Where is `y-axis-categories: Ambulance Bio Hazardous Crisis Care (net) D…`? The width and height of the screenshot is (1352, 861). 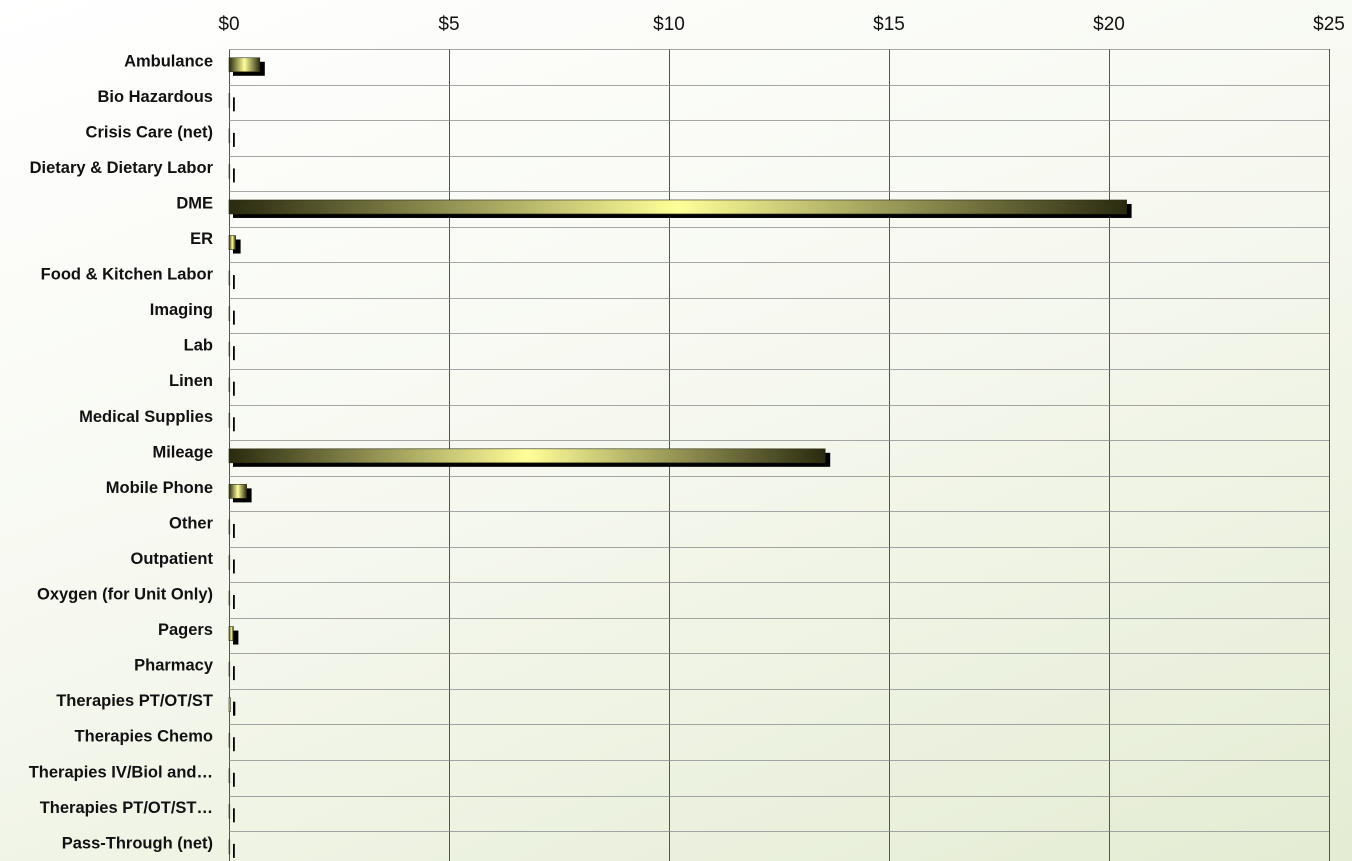 y-axis-categories: Ambulance Bio Hazardous Crisis Care (net) D… is located at coordinates (121, 452).